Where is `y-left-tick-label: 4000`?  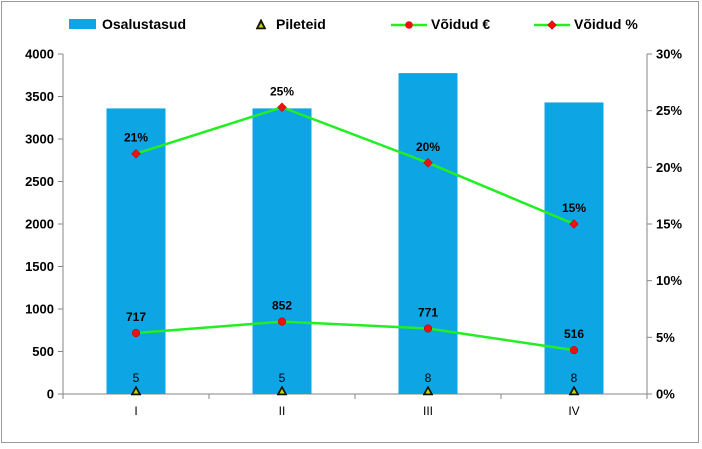 y-left-tick-label: 4000 is located at coordinates (39, 54).